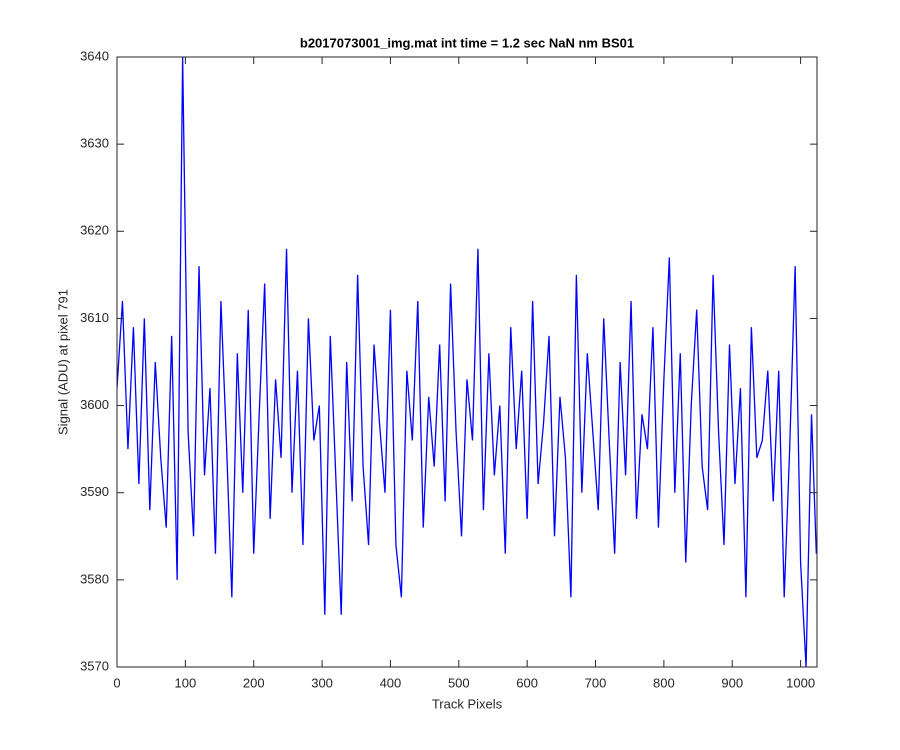 This screenshot has width=900, height=750. What do you see at coordinates (94, 317) in the screenshot?
I see `y-tick-label: 3610` at bounding box center [94, 317].